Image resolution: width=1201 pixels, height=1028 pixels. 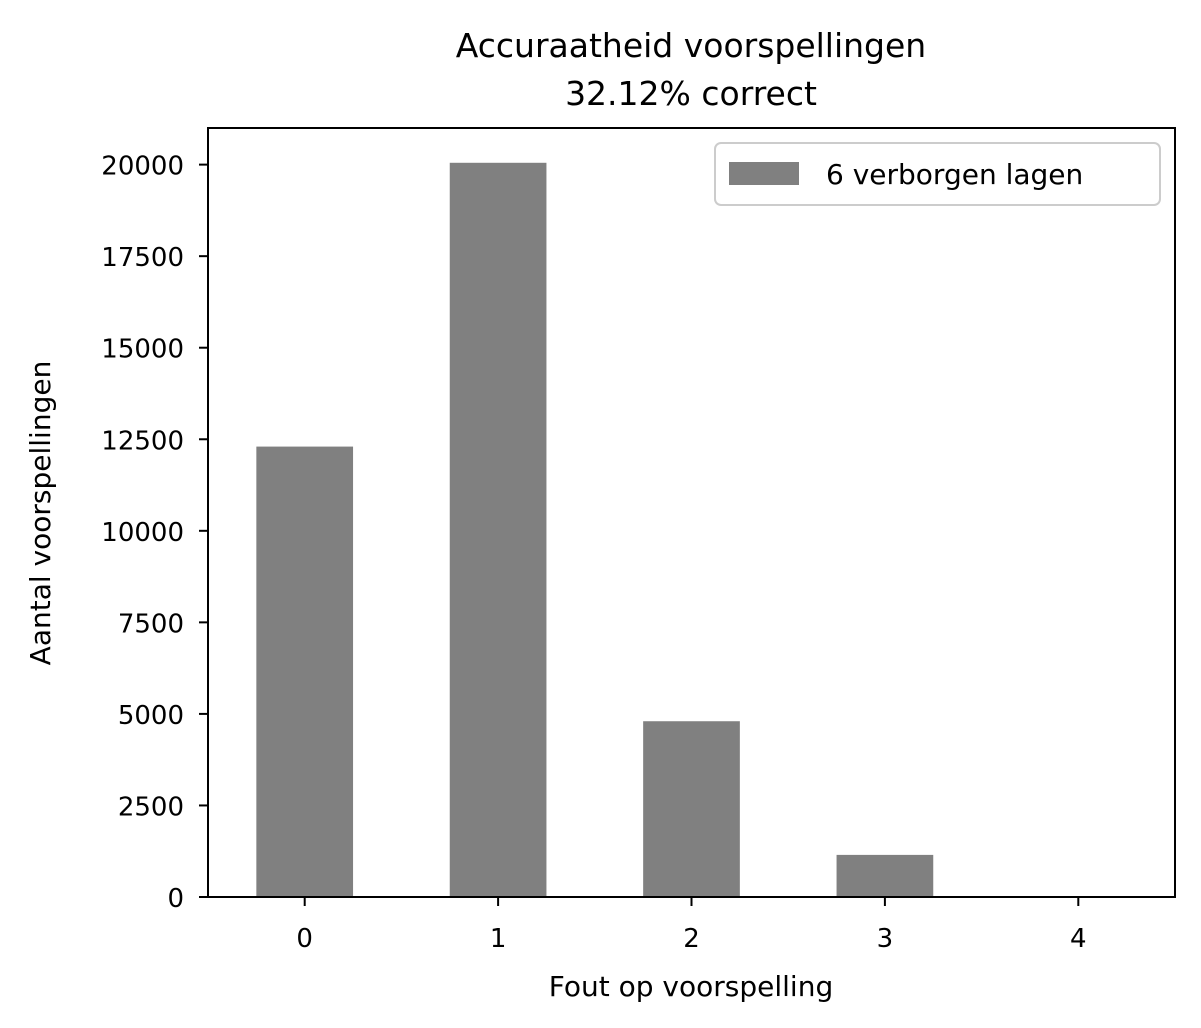 I want to click on x-axis-label: Fout op voorspelling, so click(x=691, y=986).